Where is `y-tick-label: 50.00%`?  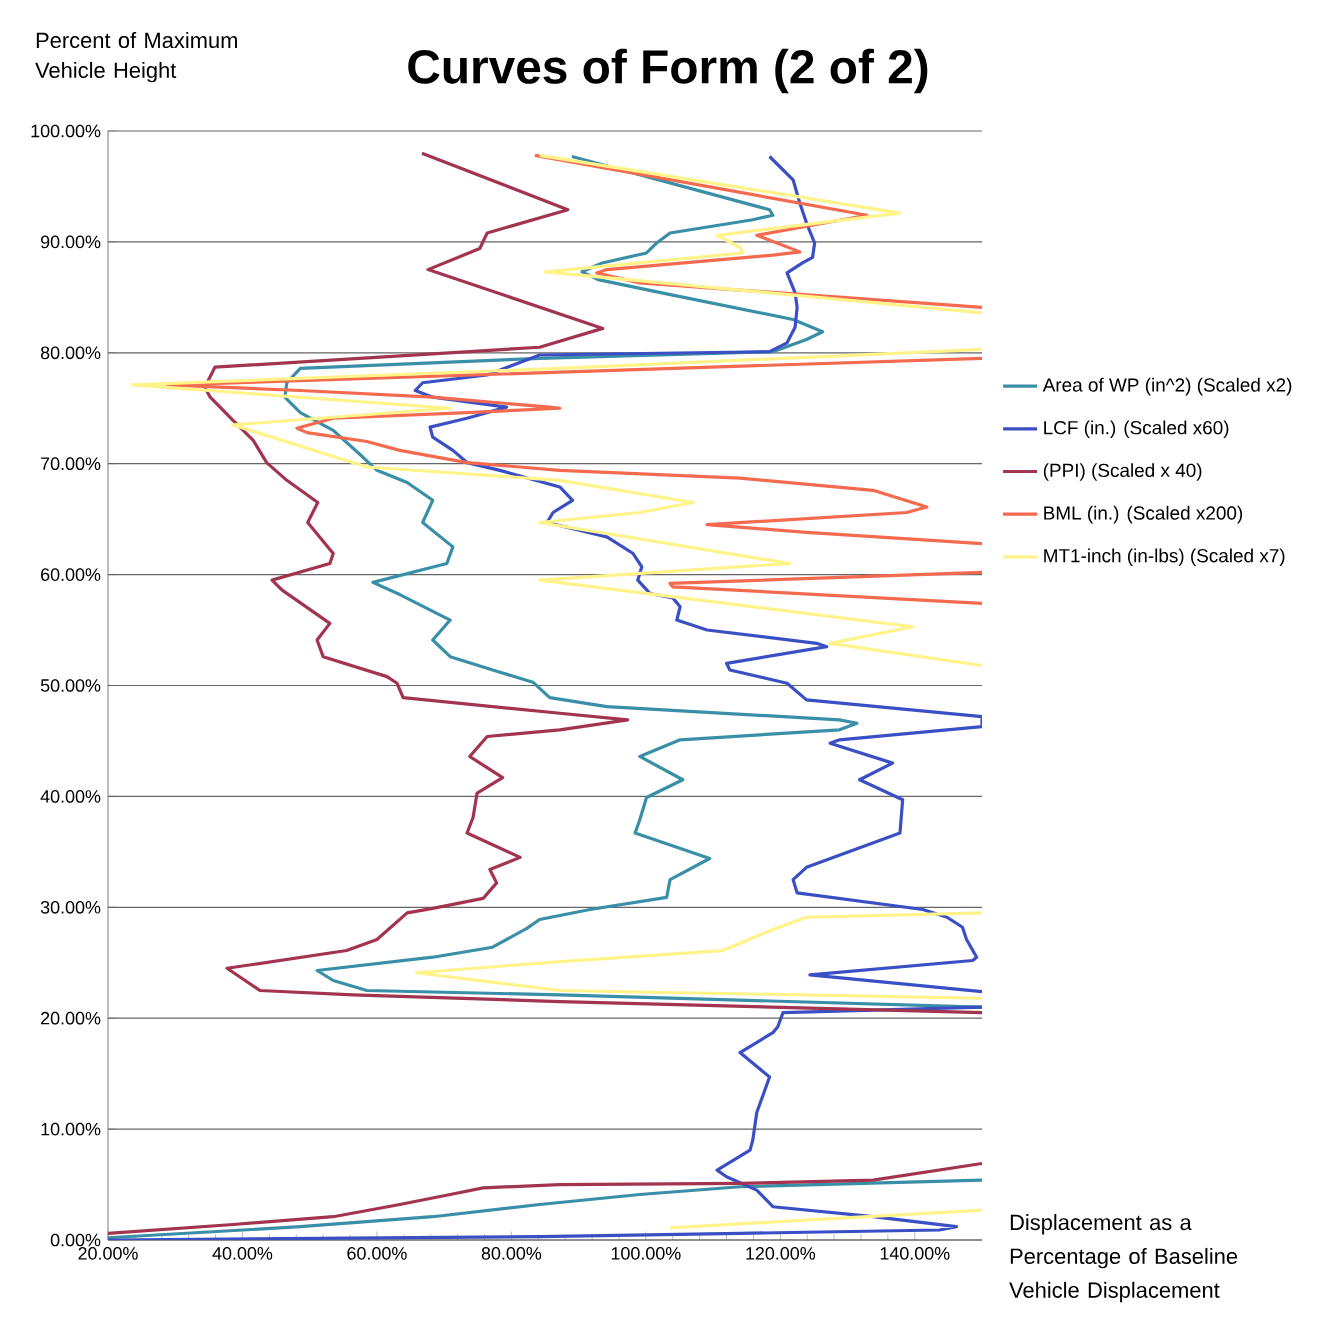
y-tick-label: 50.00% is located at coordinates (70, 685).